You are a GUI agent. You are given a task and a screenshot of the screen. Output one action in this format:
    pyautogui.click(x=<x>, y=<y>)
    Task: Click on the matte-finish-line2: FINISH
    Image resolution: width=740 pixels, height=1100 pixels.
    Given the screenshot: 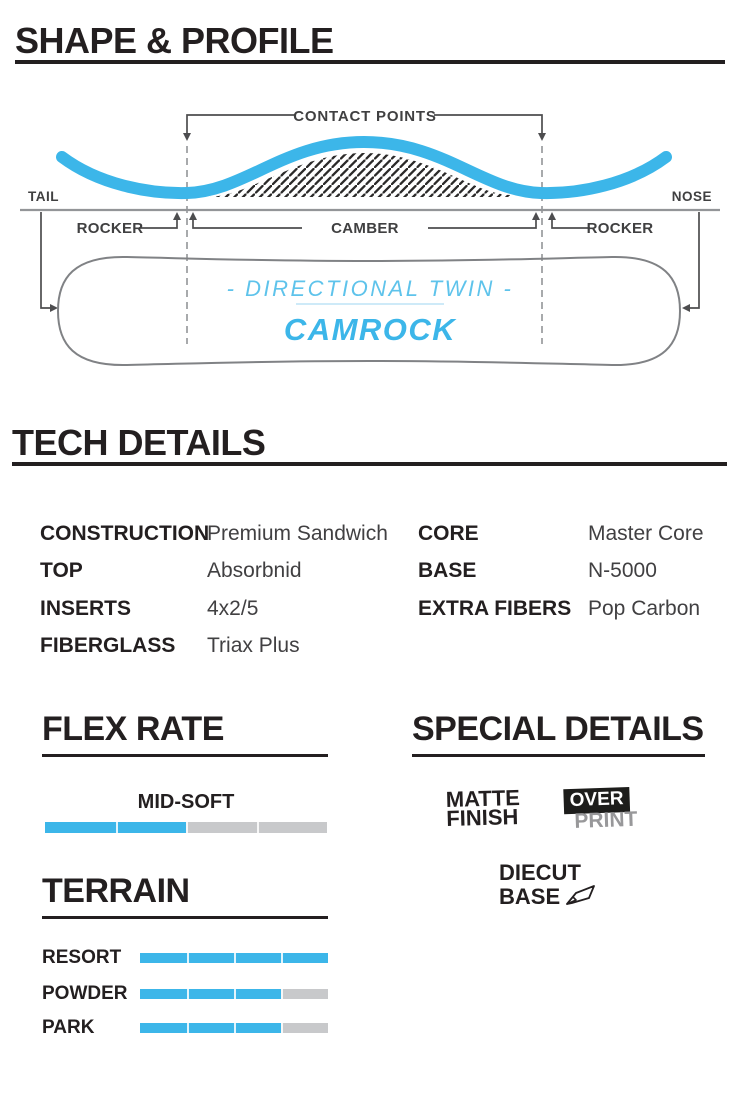 What is the action you would take?
    pyautogui.click(x=482, y=817)
    